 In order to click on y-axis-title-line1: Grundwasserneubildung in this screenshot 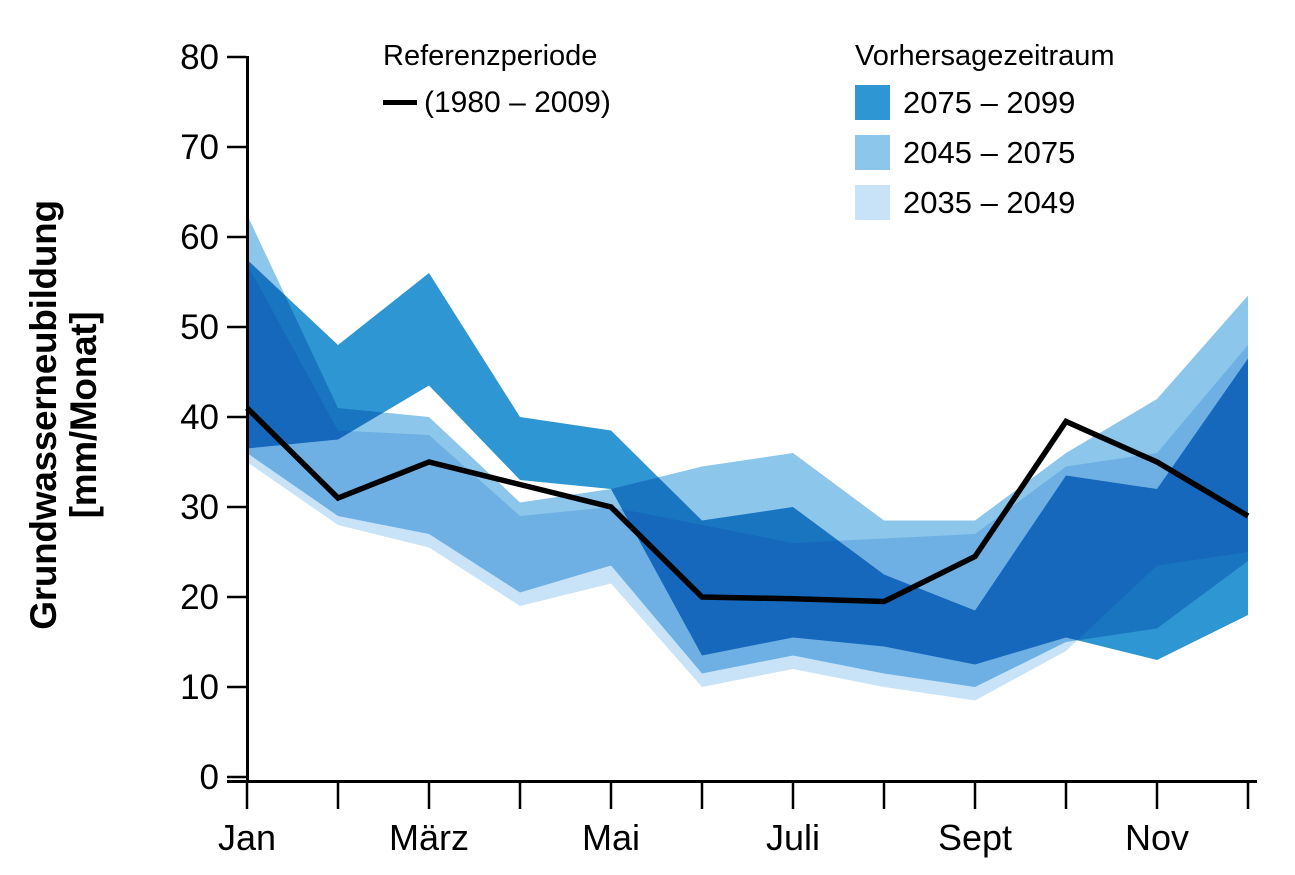, I will do `click(43, 415)`.